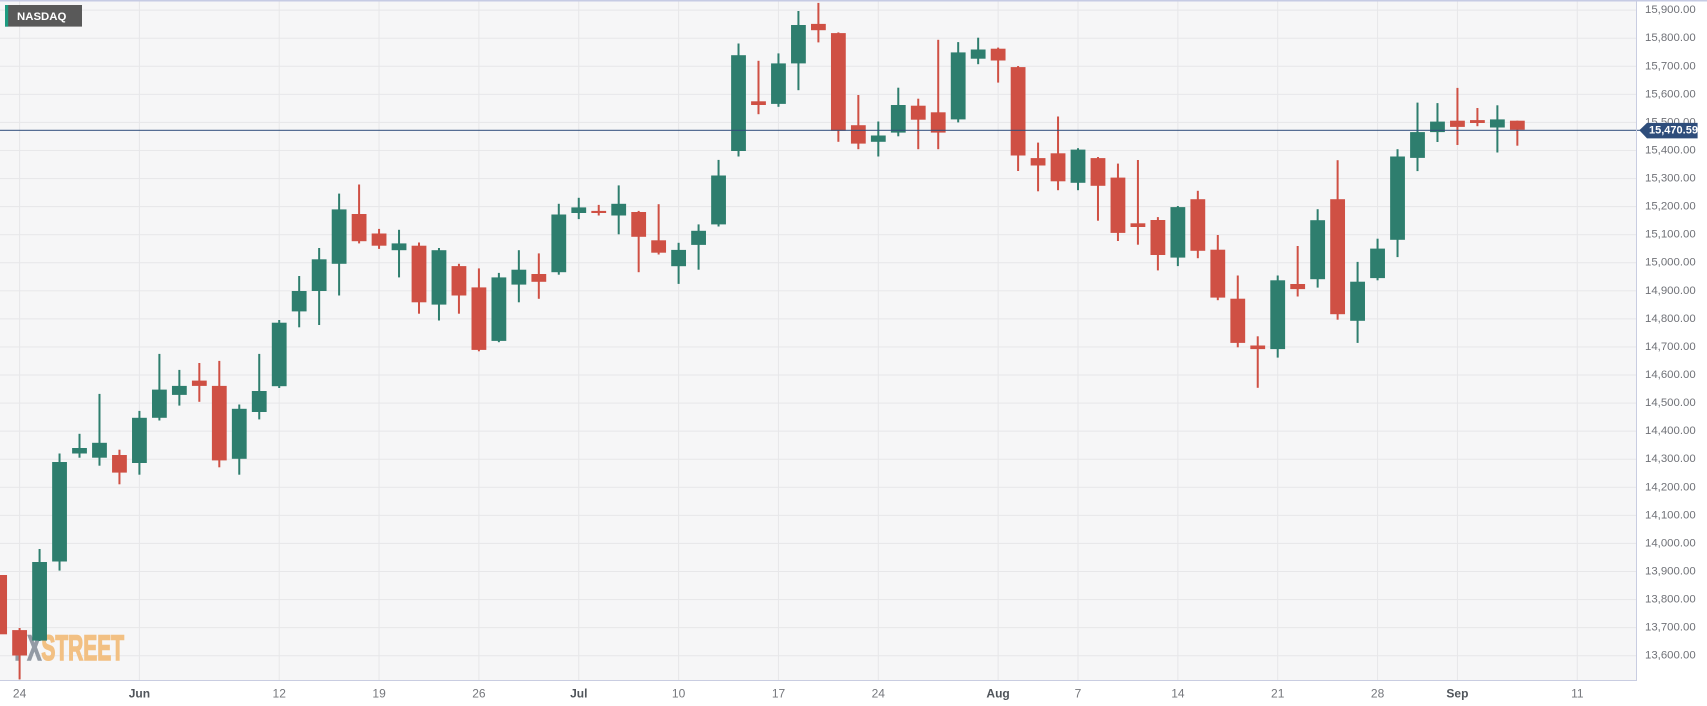 This screenshot has width=1707, height=706. Describe the element at coordinates (1670, 347) in the screenshot. I see `svg-text: 14,700.00` at that location.